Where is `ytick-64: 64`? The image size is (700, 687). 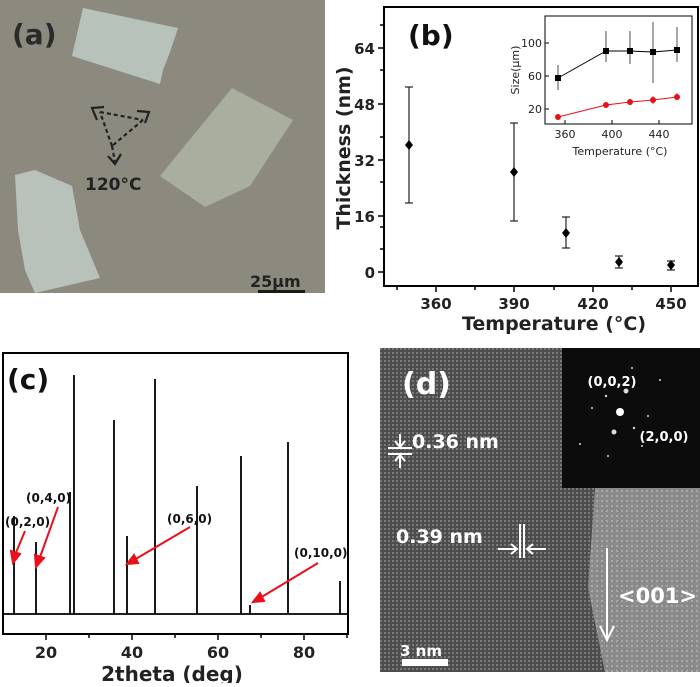
ytick-64: 64 is located at coordinates (364, 49).